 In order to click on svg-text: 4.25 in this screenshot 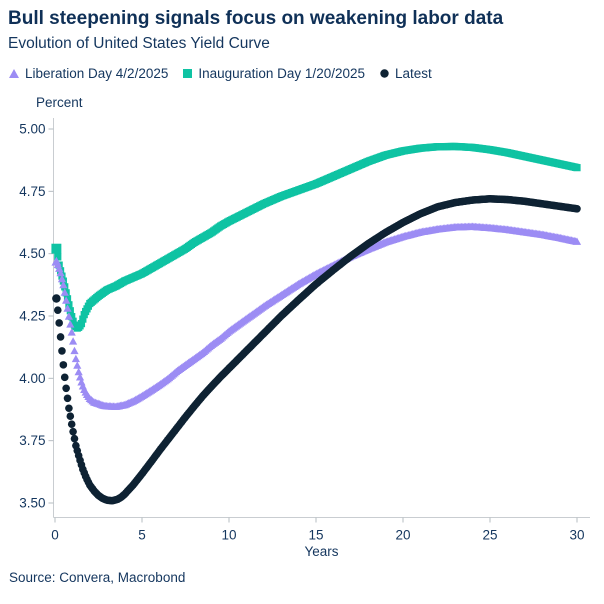, I will do `click(32, 315)`.